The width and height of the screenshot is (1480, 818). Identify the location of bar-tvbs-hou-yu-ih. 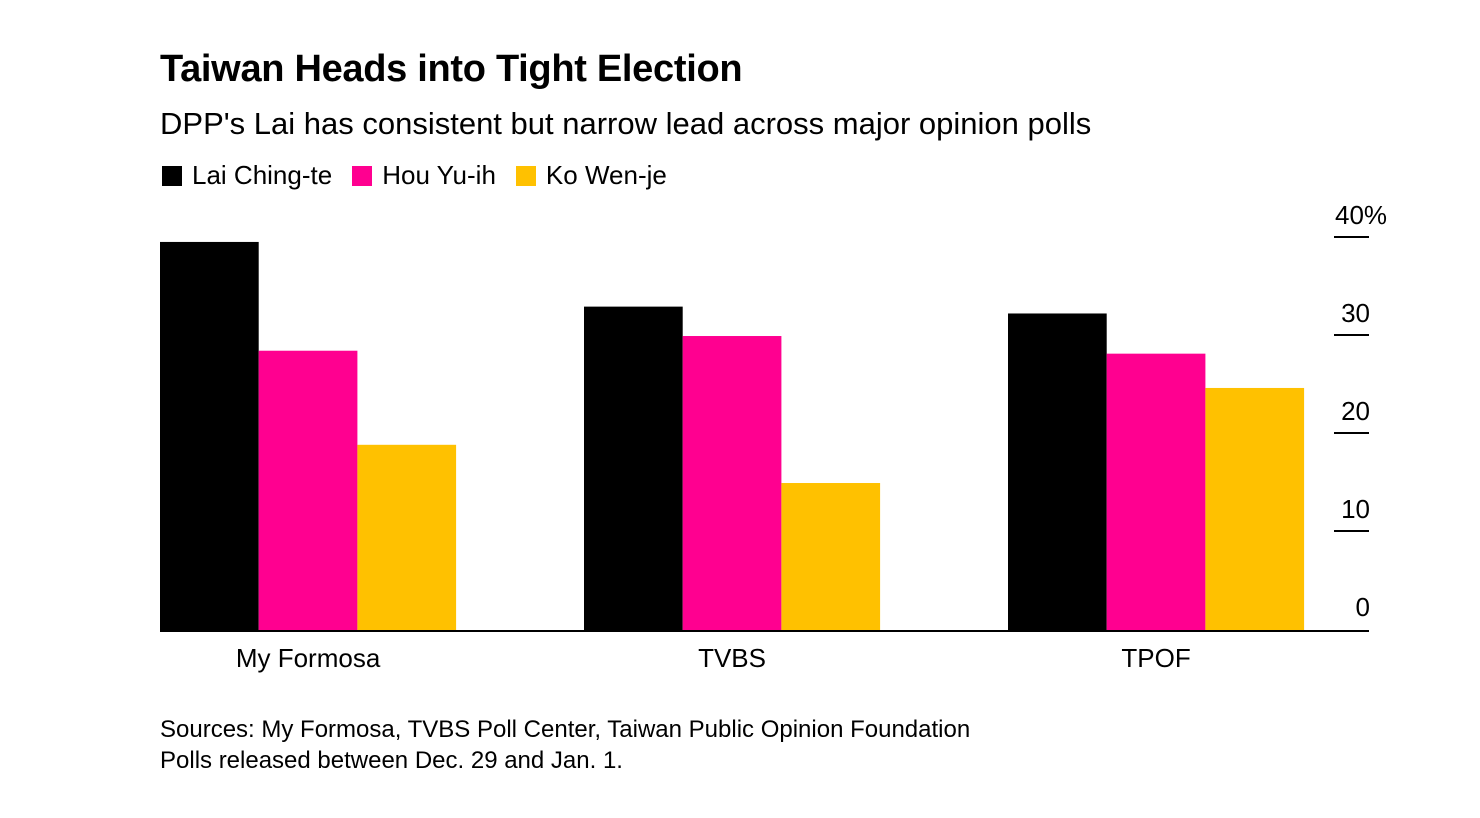
(732, 483).